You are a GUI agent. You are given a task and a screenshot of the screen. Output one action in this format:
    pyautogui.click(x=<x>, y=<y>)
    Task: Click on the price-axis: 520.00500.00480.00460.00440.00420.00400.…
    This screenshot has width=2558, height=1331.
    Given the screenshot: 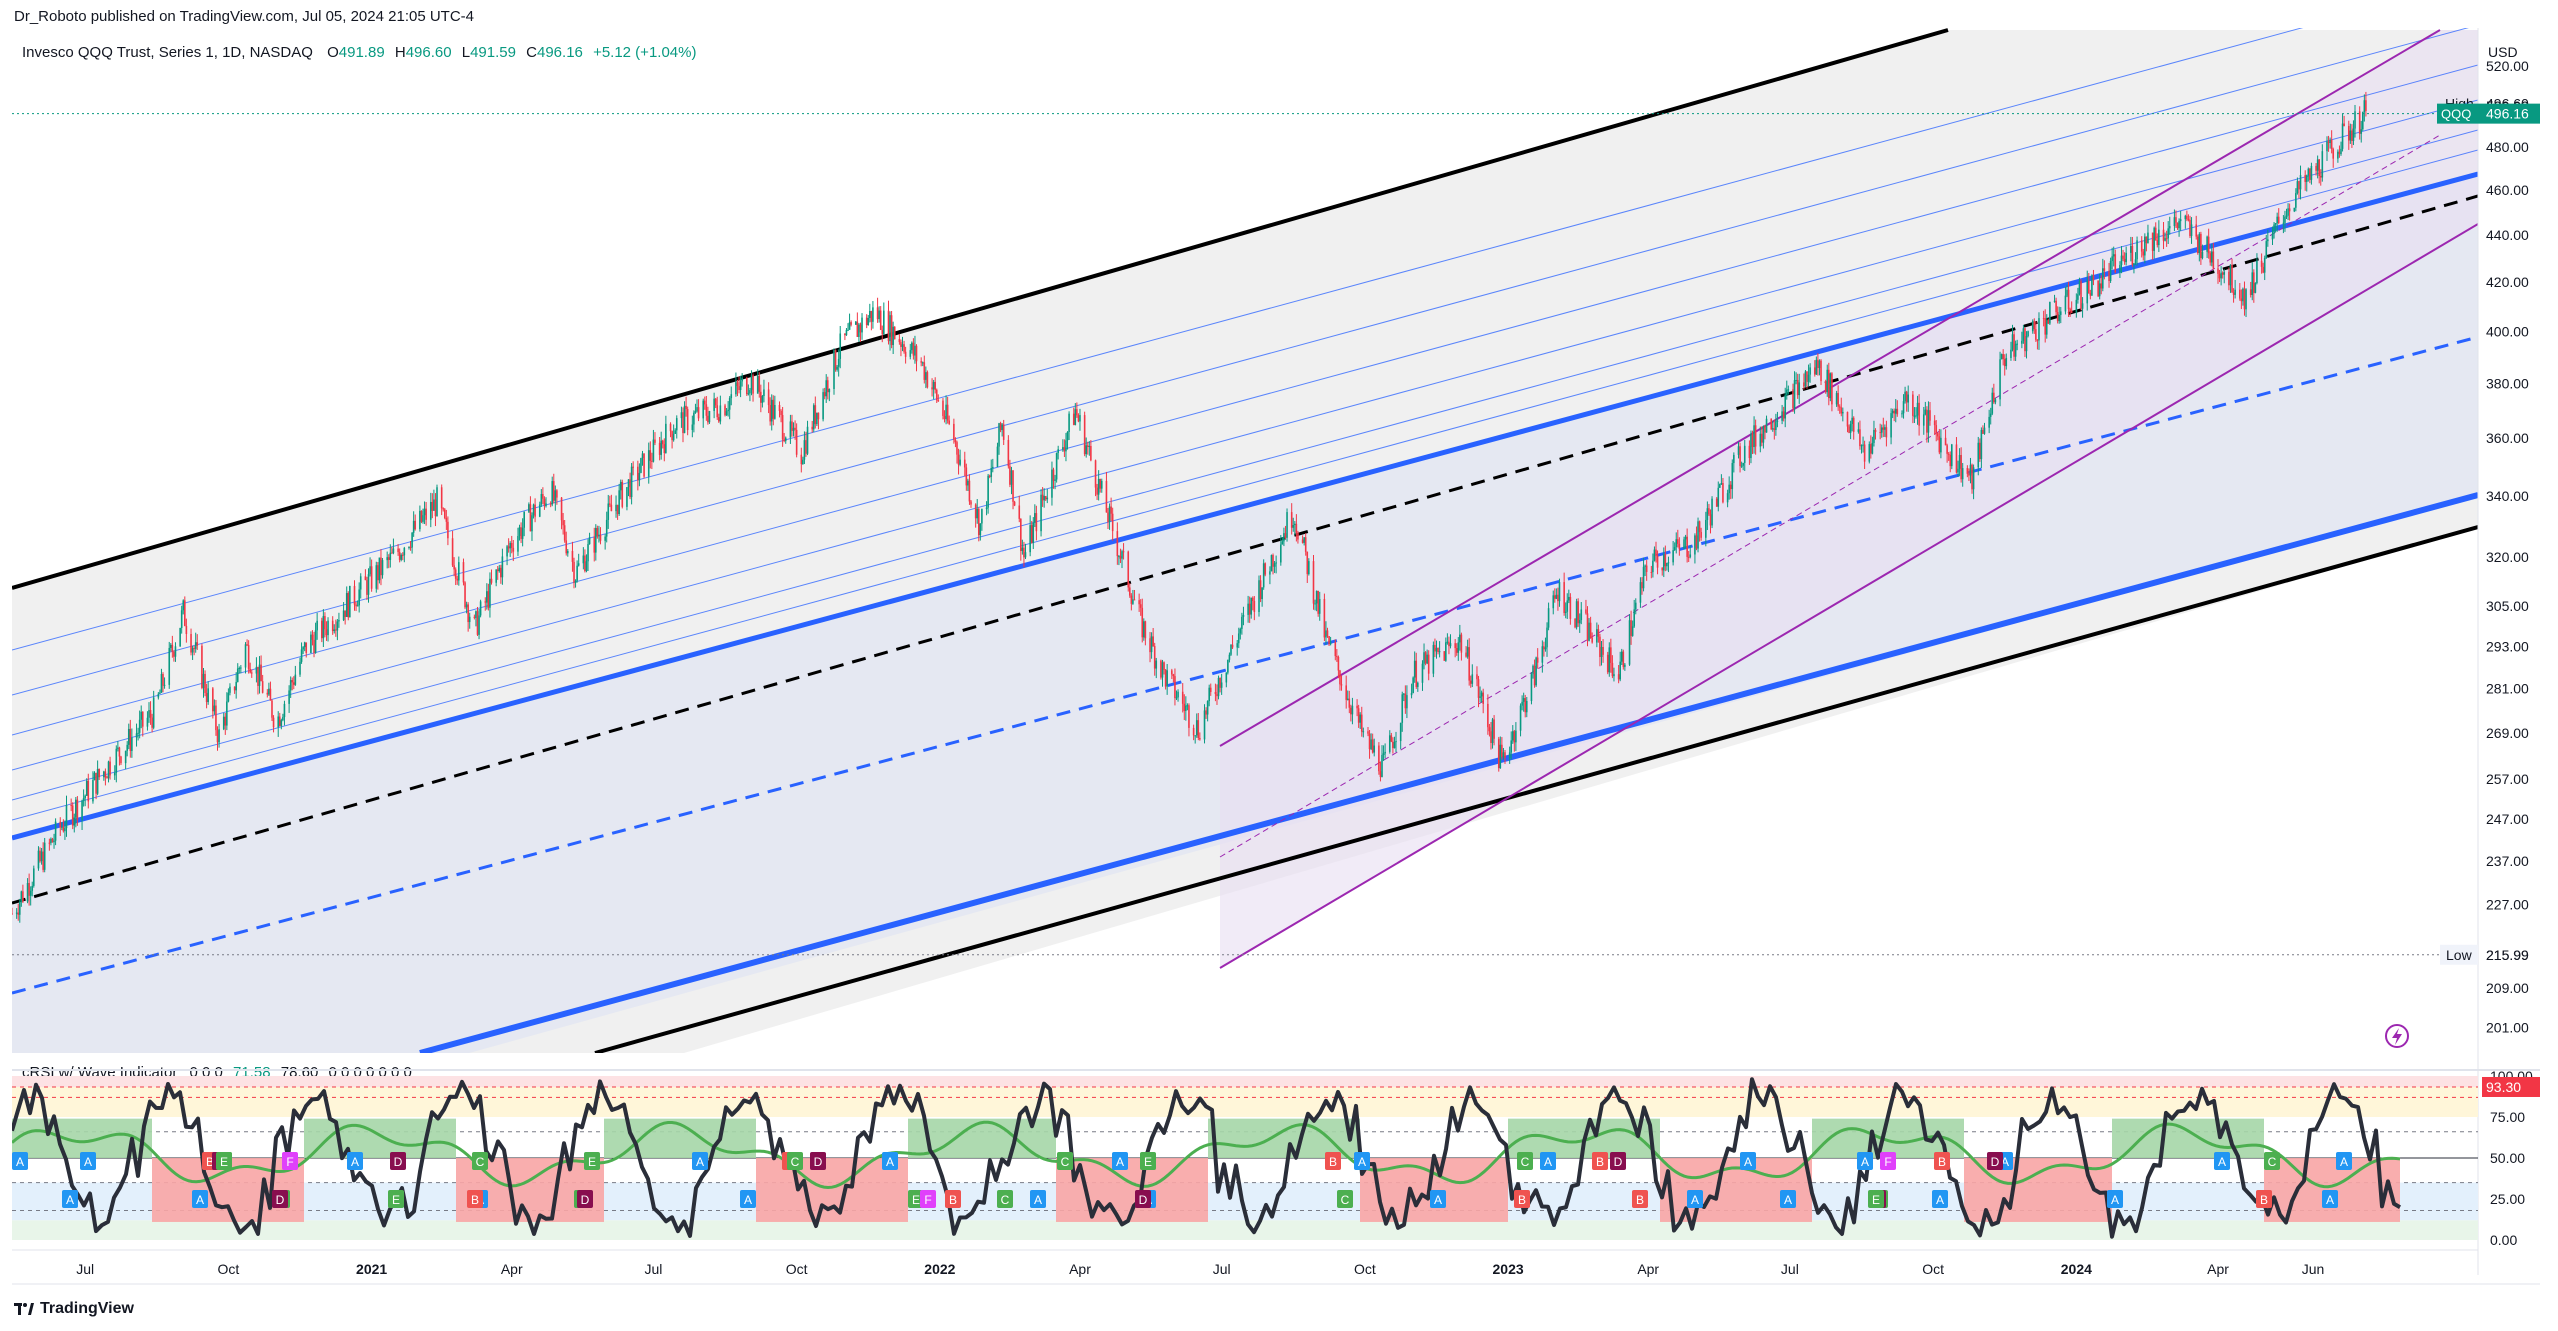 What is the action you would take?
    pyautogui.click(x=2507, y=546)
    